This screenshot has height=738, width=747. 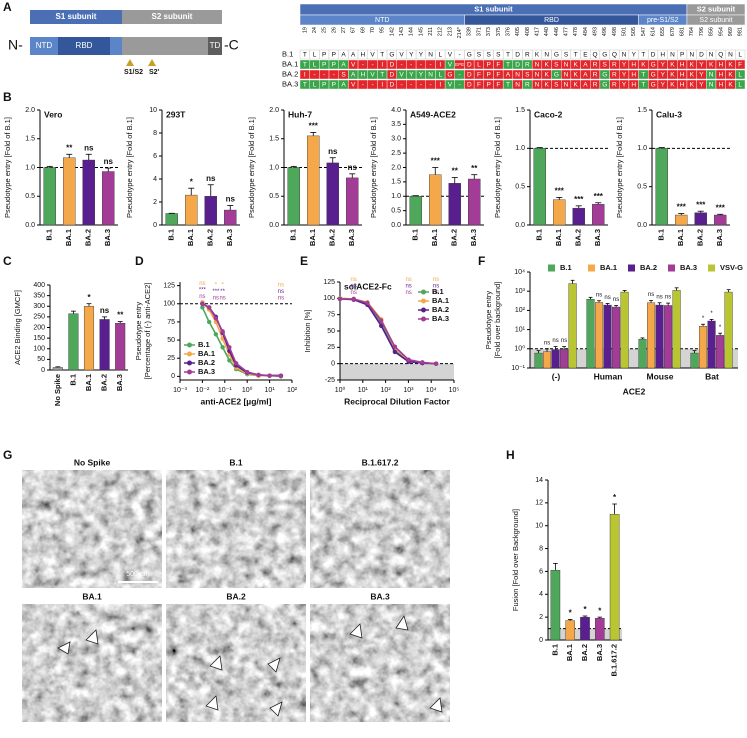 I want to click on scale-bar-label: 500 µm, so click(x=138, y=574).